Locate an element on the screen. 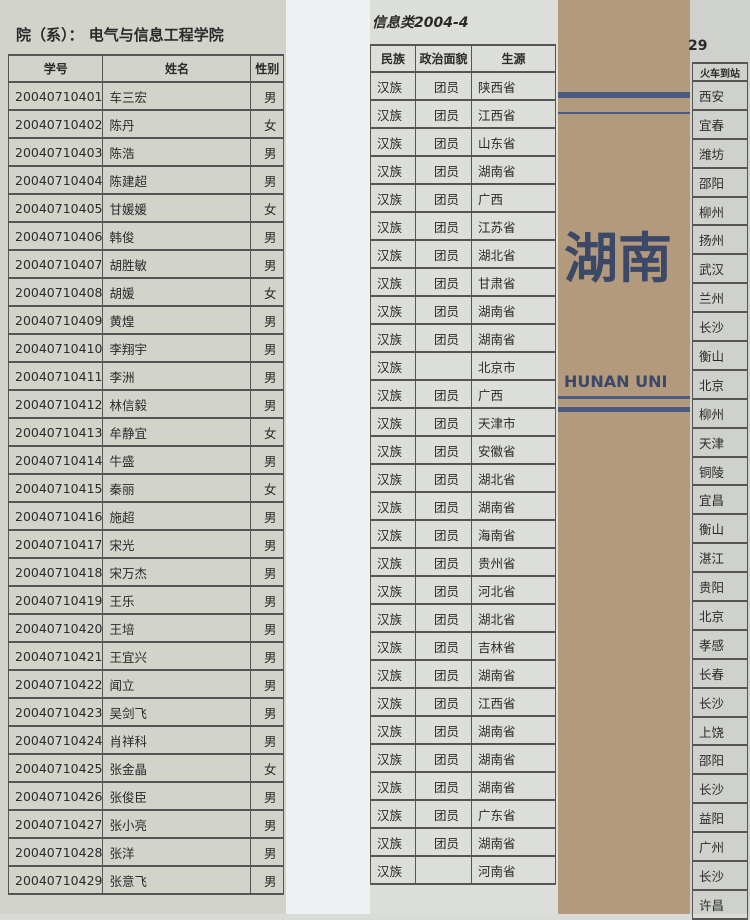 This screenshot has width=750, height=920. station: 宜春 is located at coordinates (720, 124).